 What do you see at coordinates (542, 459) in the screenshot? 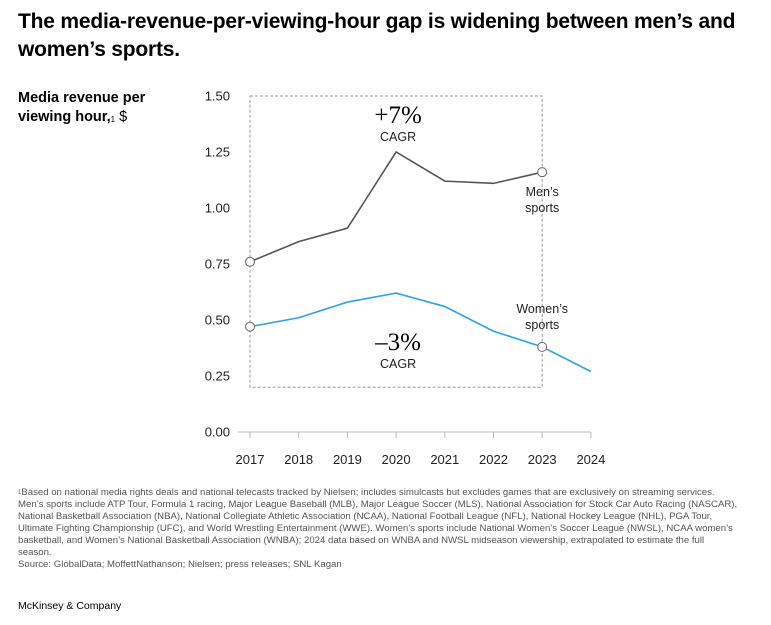
I see `x-tick-label: 2023` at bounding box center [542, 459].